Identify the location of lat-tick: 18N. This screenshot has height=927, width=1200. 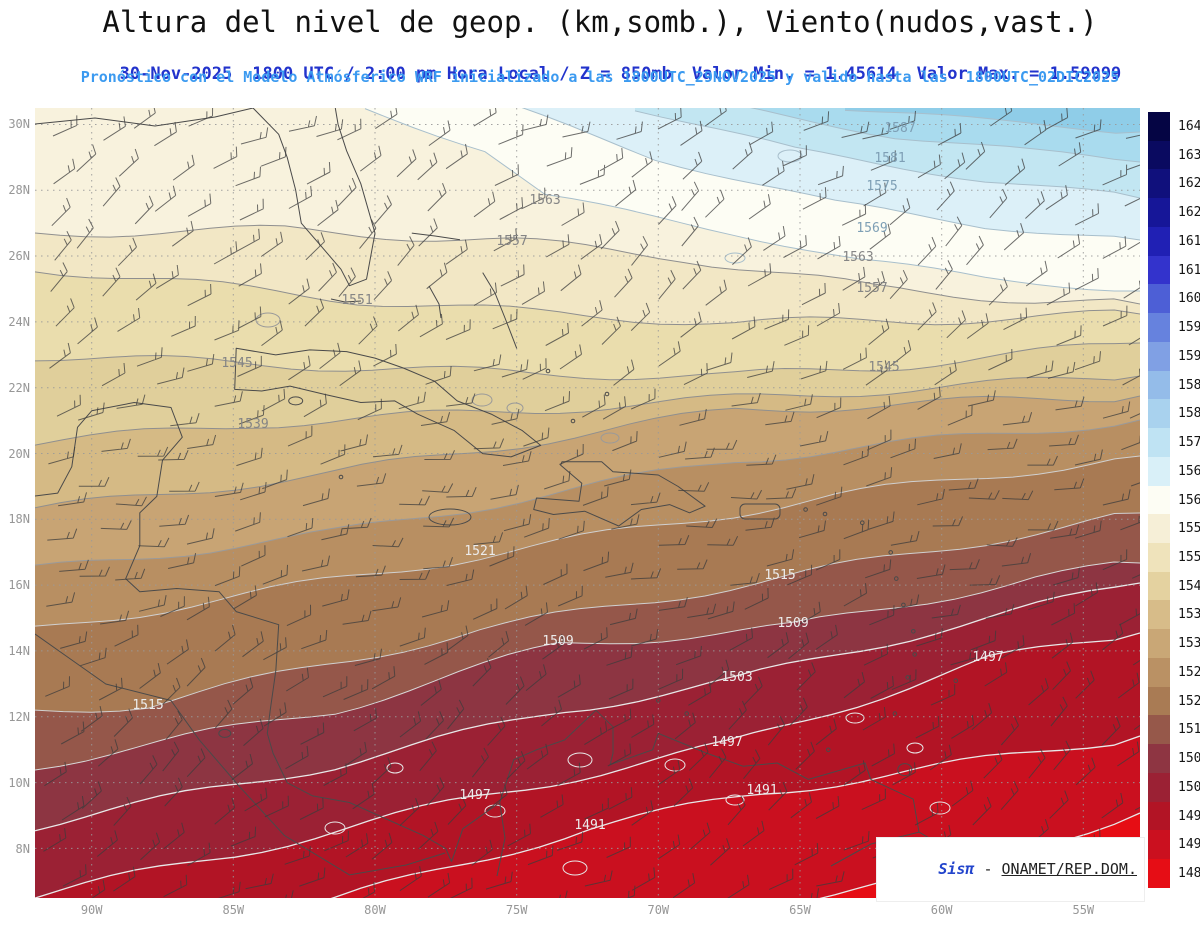
(19, 519).